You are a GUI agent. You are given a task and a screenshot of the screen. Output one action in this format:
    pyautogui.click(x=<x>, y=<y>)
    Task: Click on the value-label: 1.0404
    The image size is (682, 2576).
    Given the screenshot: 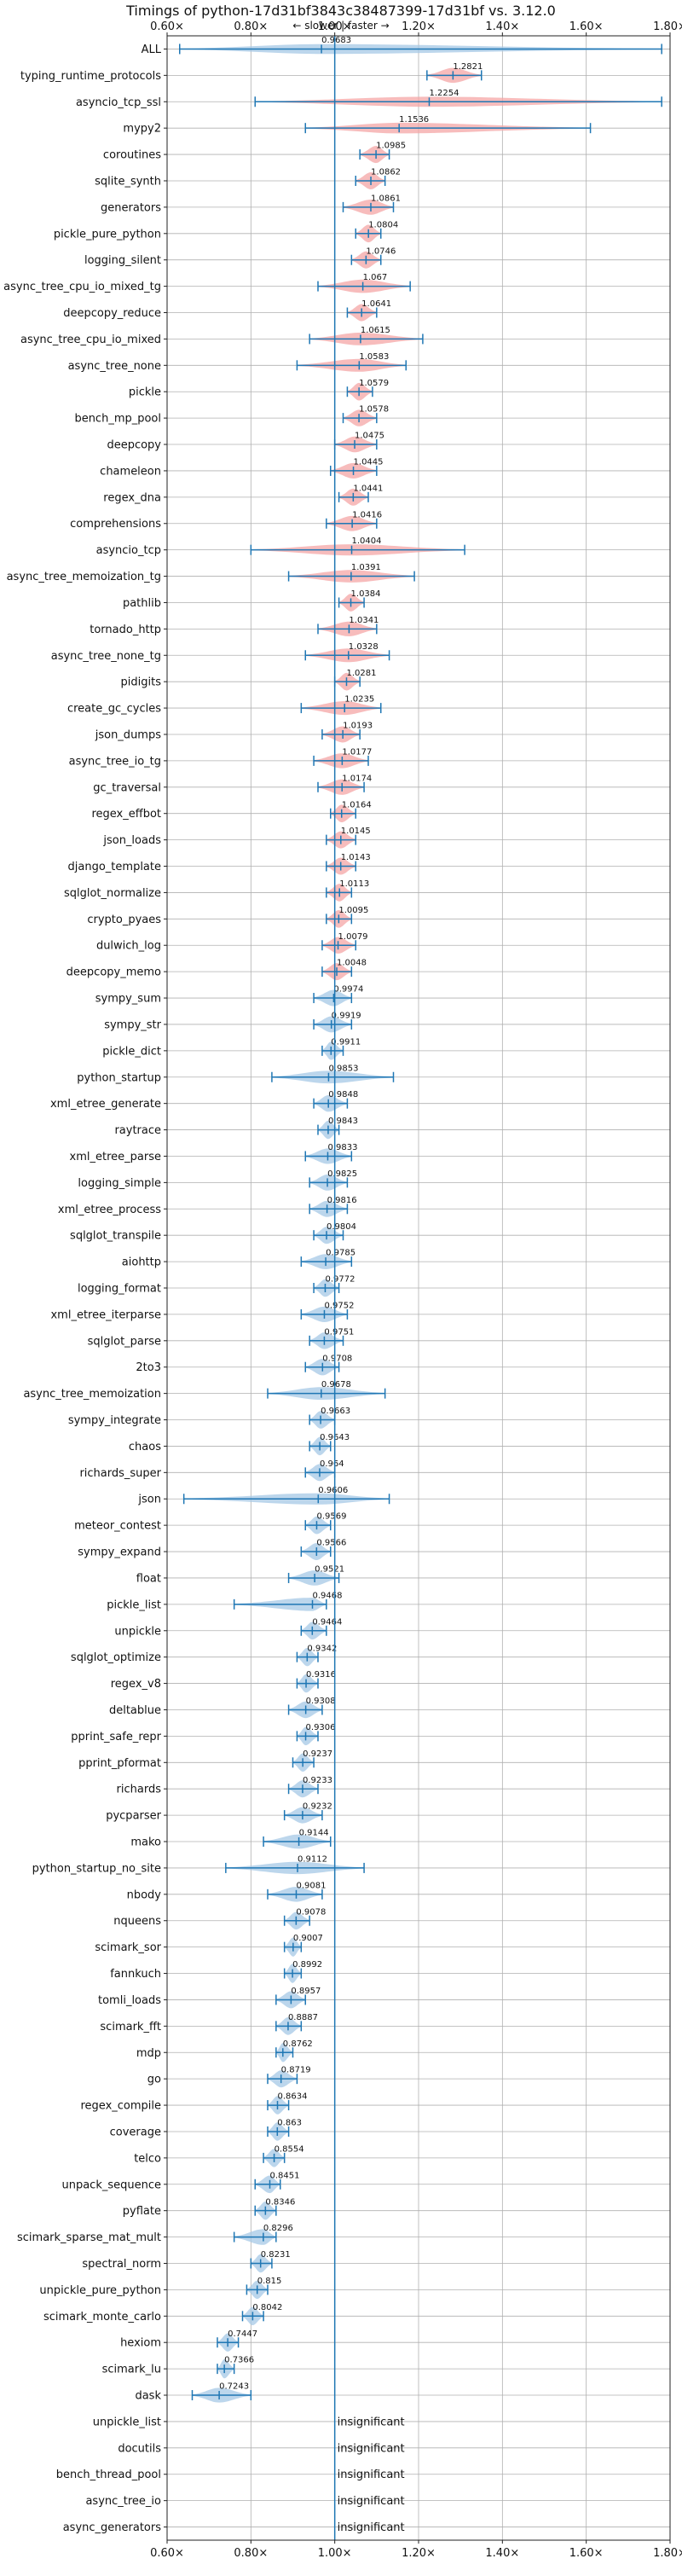 What is the action you would take?
    pyautogui.click(x=367, y=541)
    